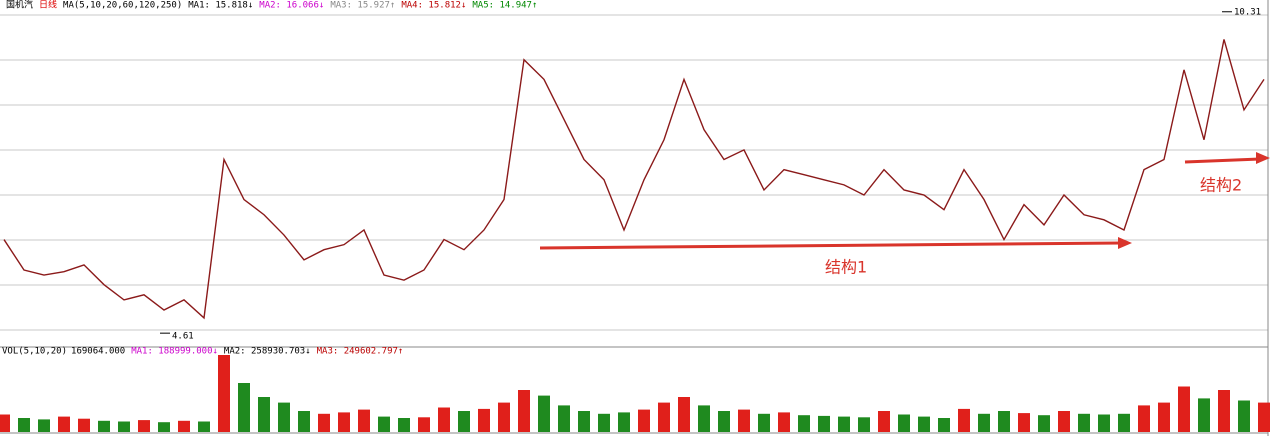  I want to click on low-label: 4.61, so click(183, 337).